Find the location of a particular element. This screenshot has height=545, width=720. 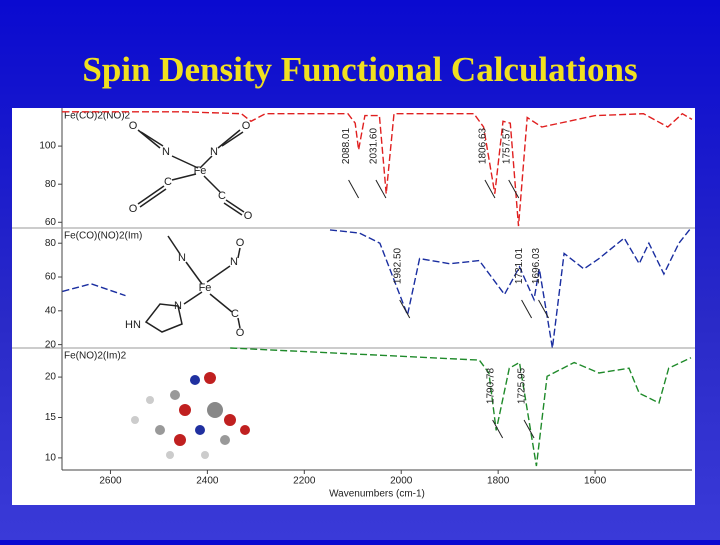

legend-label: Fe(CO)(NO)2(Im) is located at coordinates (103, 236).